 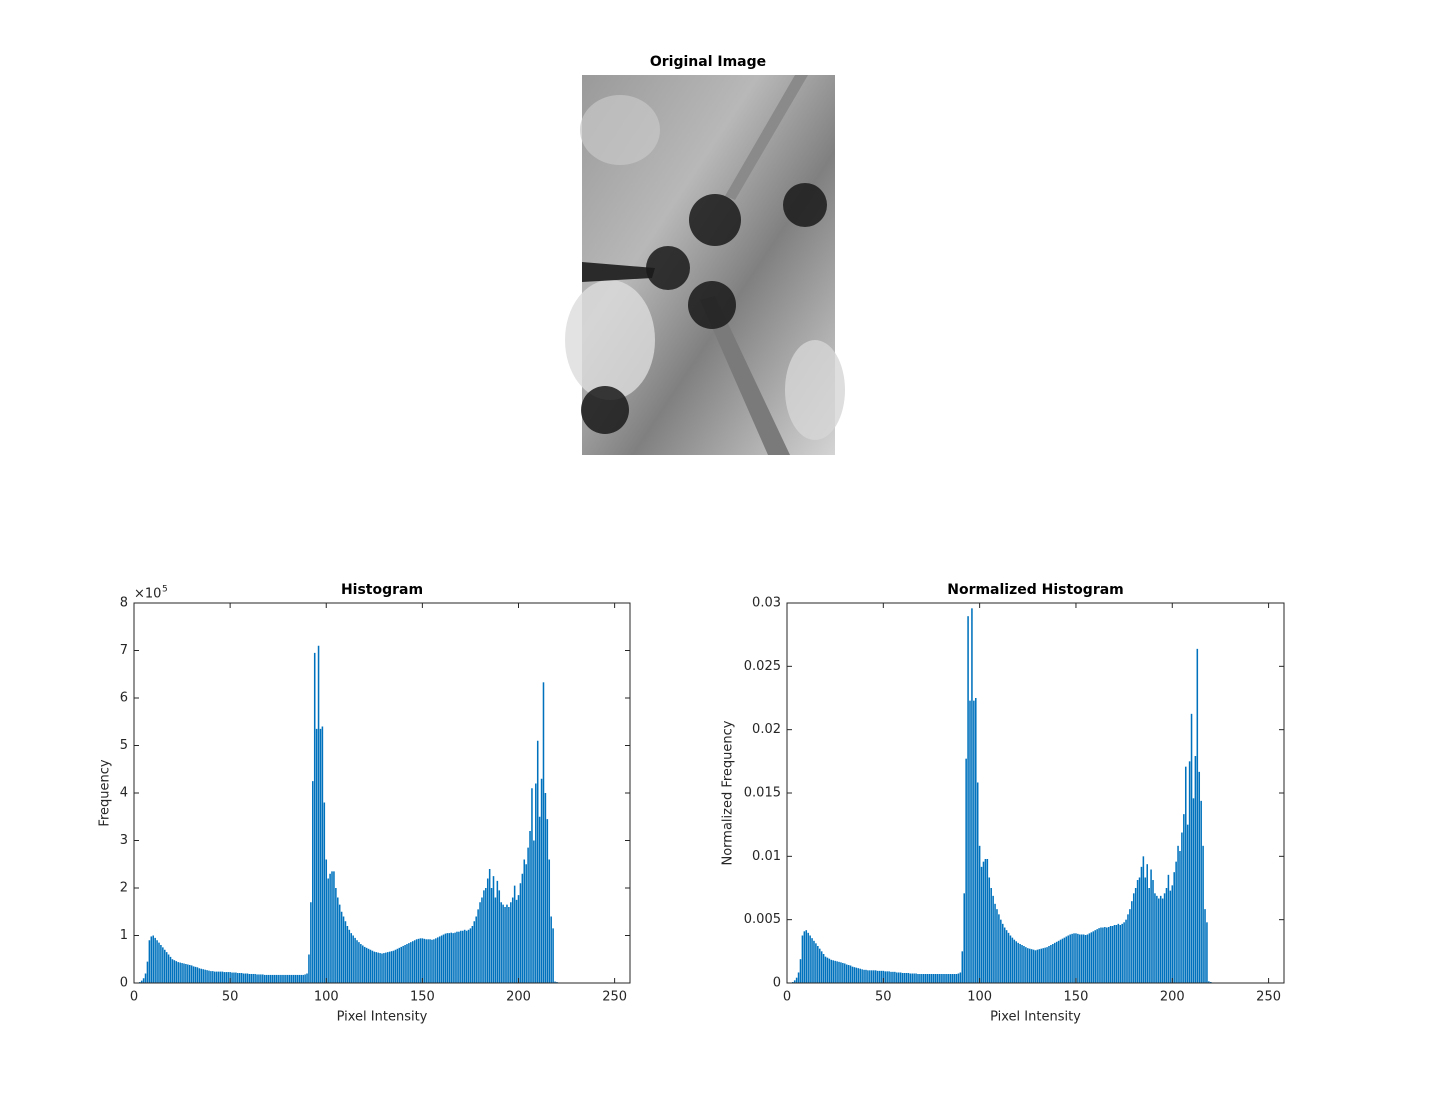 What do you see at coordinates (762, 666) in the screenshot?
I see `y-tick-label: 0.025` at bounding box center [762, 666].